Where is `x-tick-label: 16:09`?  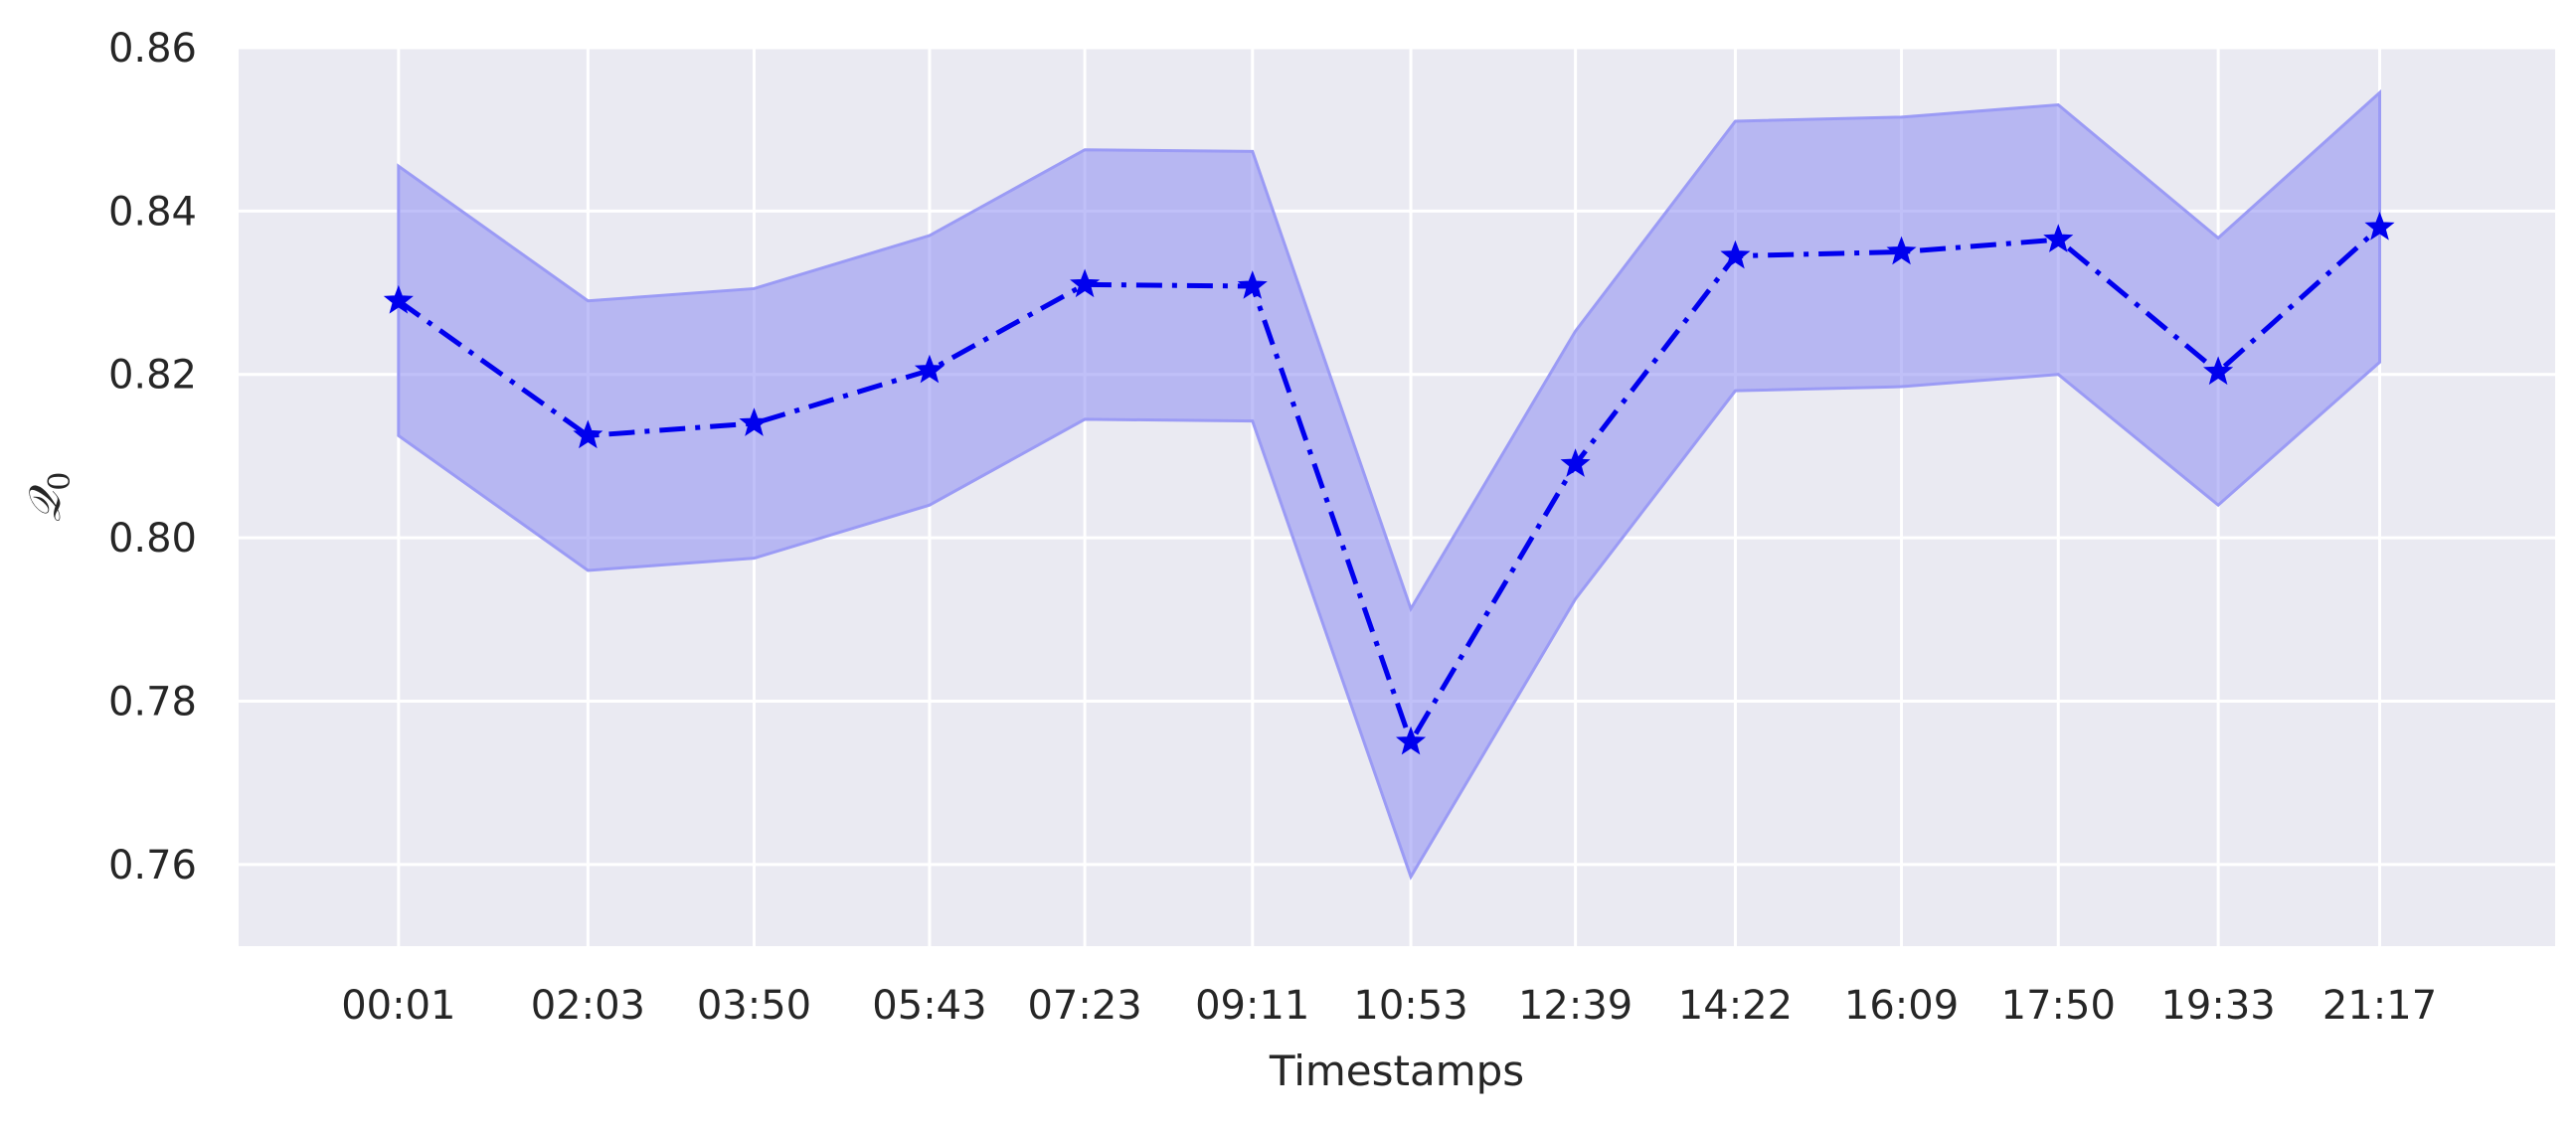 x-tick-label: 16:09 is located at coordinates (1901, 1006).